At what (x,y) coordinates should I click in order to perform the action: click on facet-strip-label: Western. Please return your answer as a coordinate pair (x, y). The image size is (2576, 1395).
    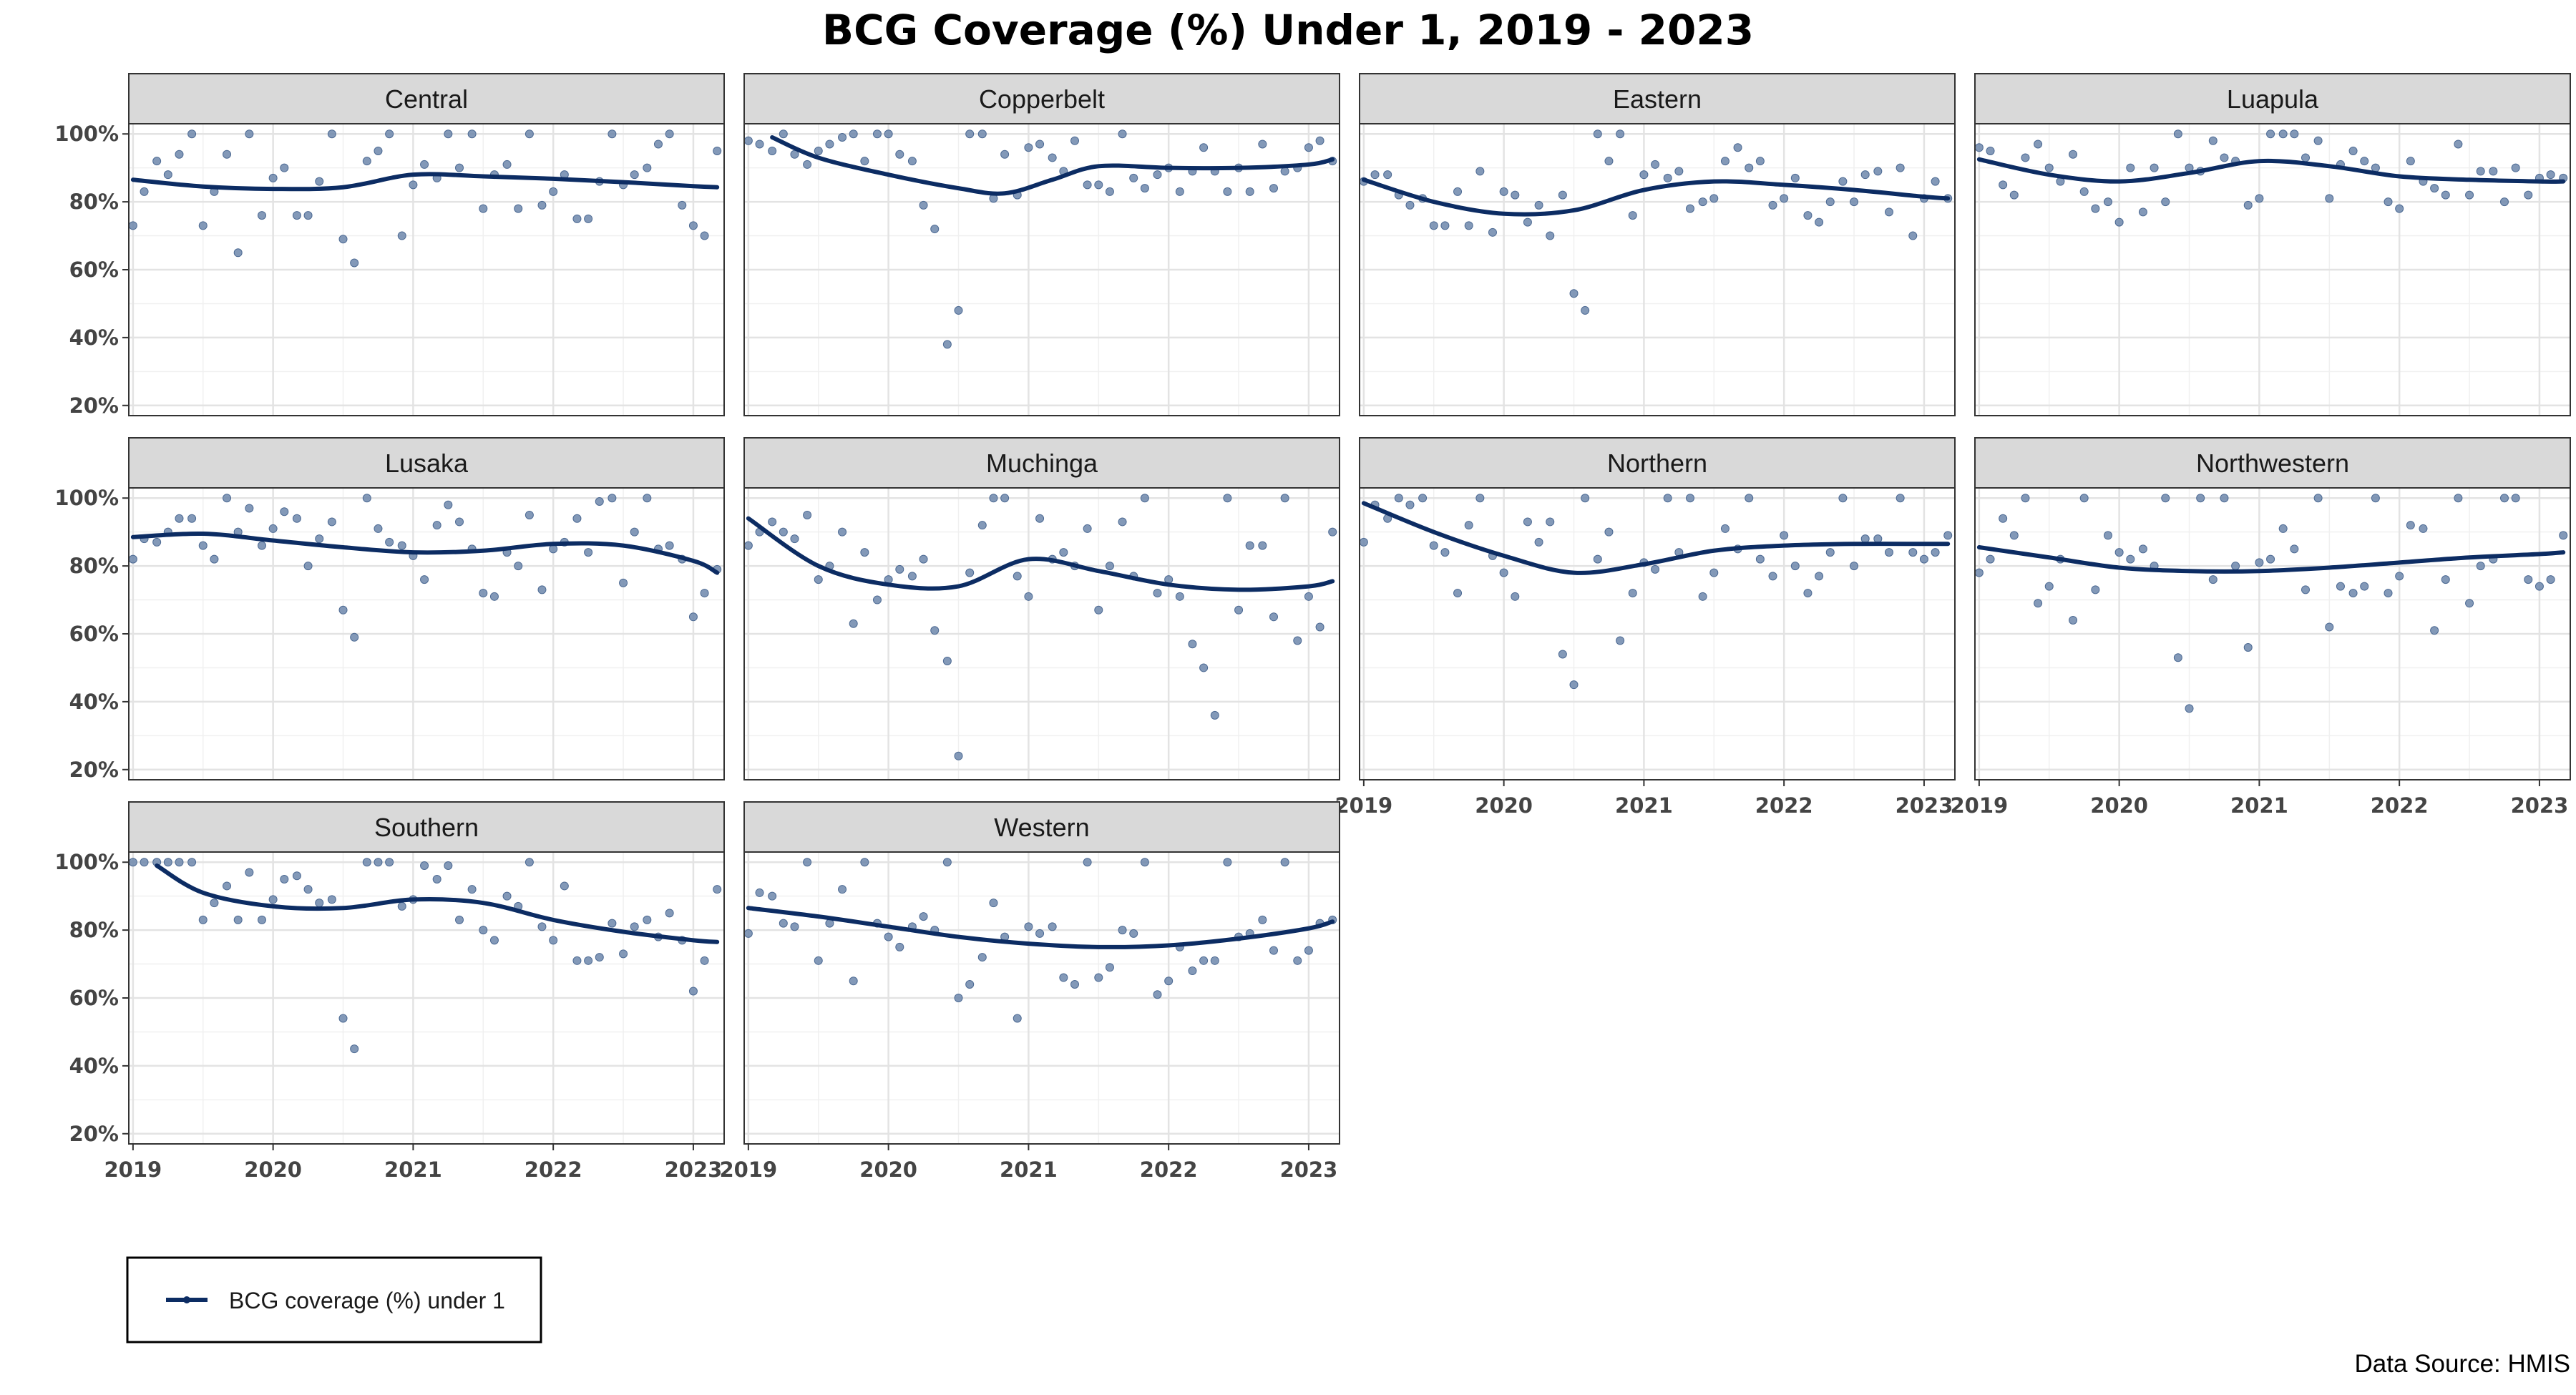
    Looking at the image, I should click on (1041, 827).